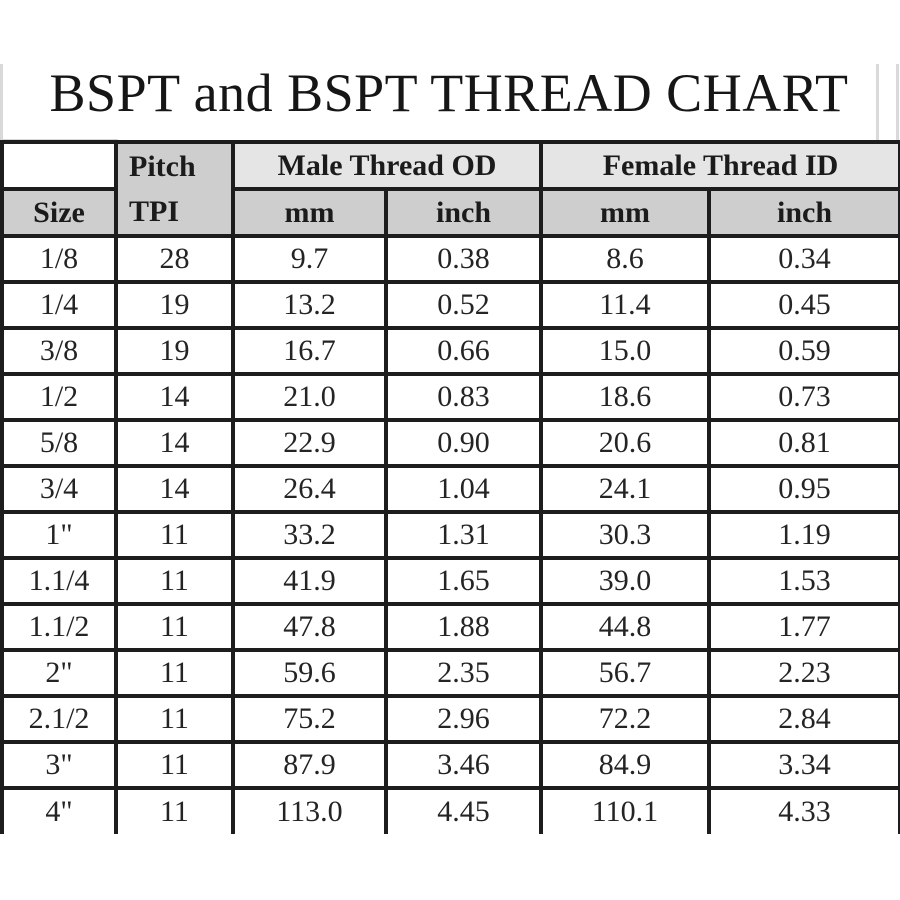 Image resolution: width=900 pixels, height=900 pixels. Describe the element at coordinates (463, 535) in the screenshot. I see `cell-male-inch: 1.31` at that location.